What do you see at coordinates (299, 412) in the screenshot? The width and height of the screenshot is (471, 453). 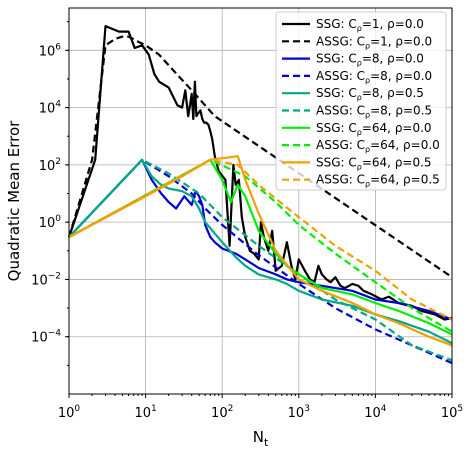 I see `x-tick-label: 10³` at bounding box center [299, 412].